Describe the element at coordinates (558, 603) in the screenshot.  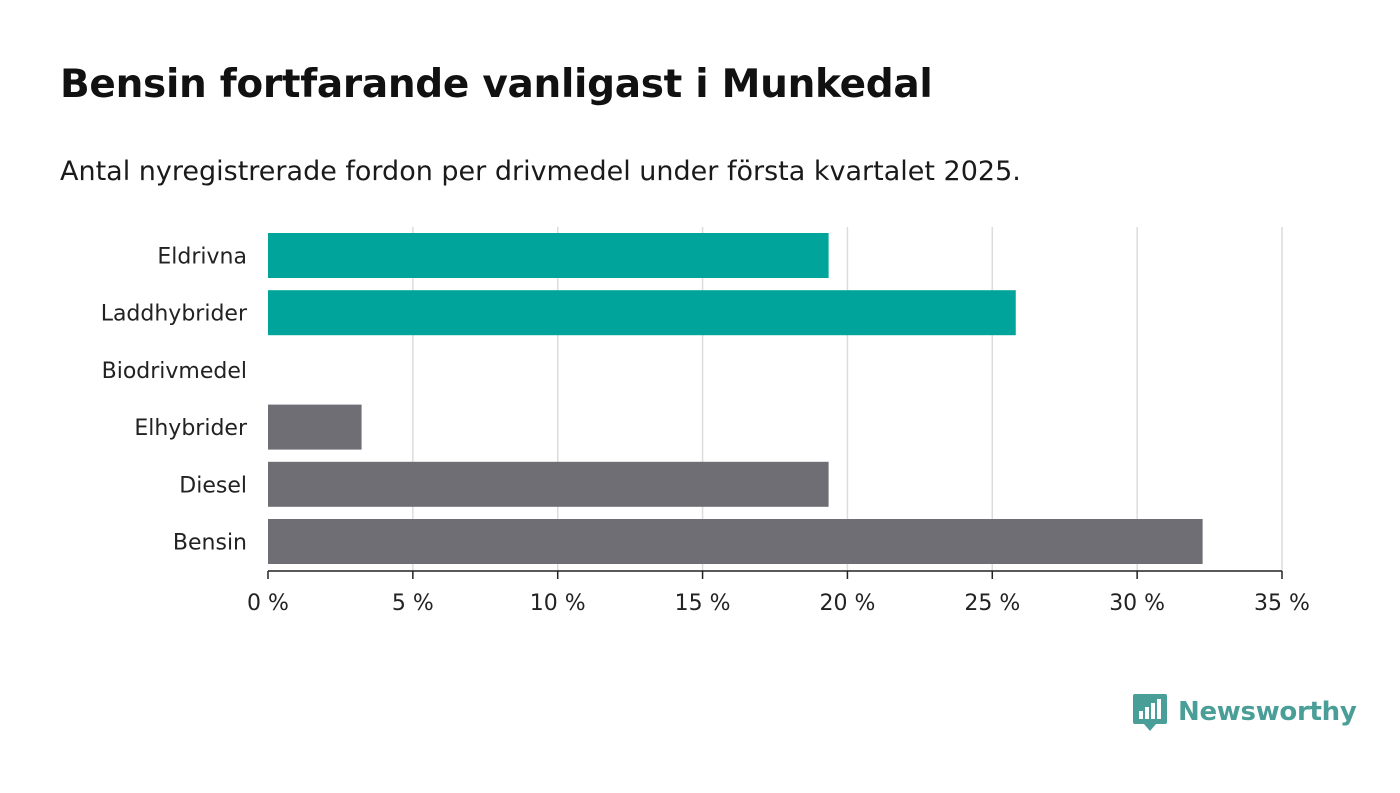
I see `x-tick-label-2: 10 %` at that location.